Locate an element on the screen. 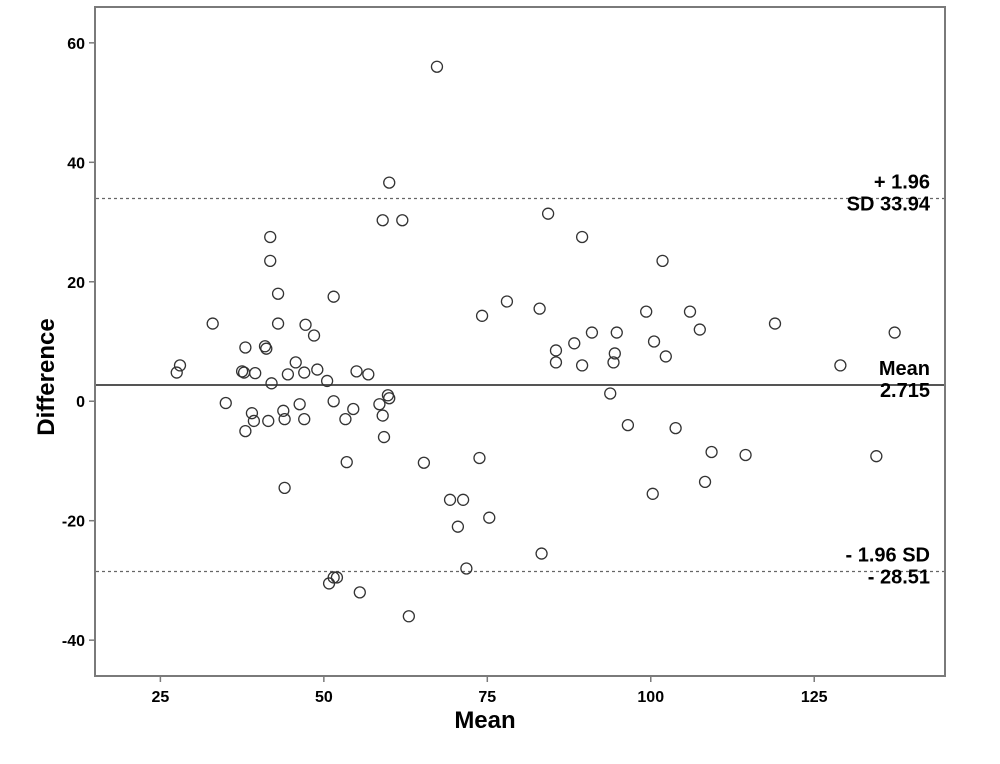 This screenshot has height=764, width=1000. lower-line-label-1: - 1.96 SD is located at coordinates (888, 556).